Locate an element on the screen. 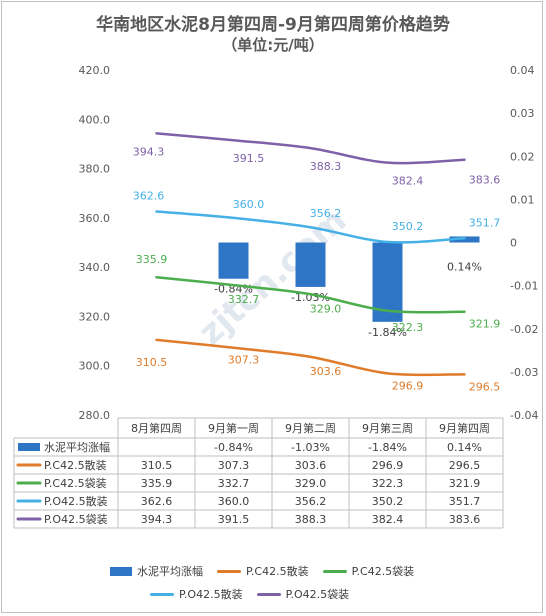  table-row-label: P.C42.5袋装 is located at coordinates (75, 483).